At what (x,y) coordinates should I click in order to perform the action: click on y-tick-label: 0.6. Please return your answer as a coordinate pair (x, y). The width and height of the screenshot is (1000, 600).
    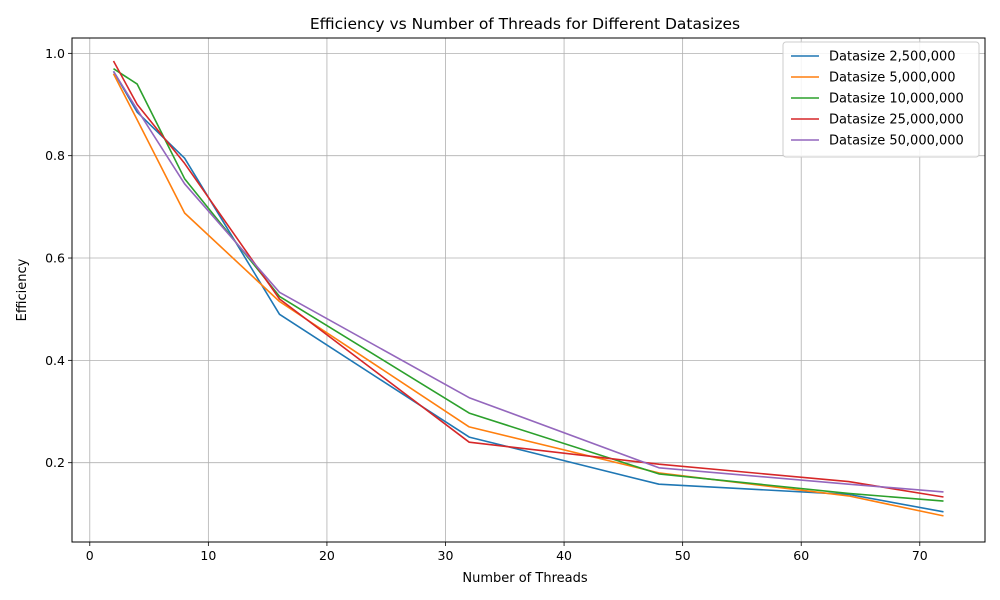
    Looking at the image, I should click on (55, 258).